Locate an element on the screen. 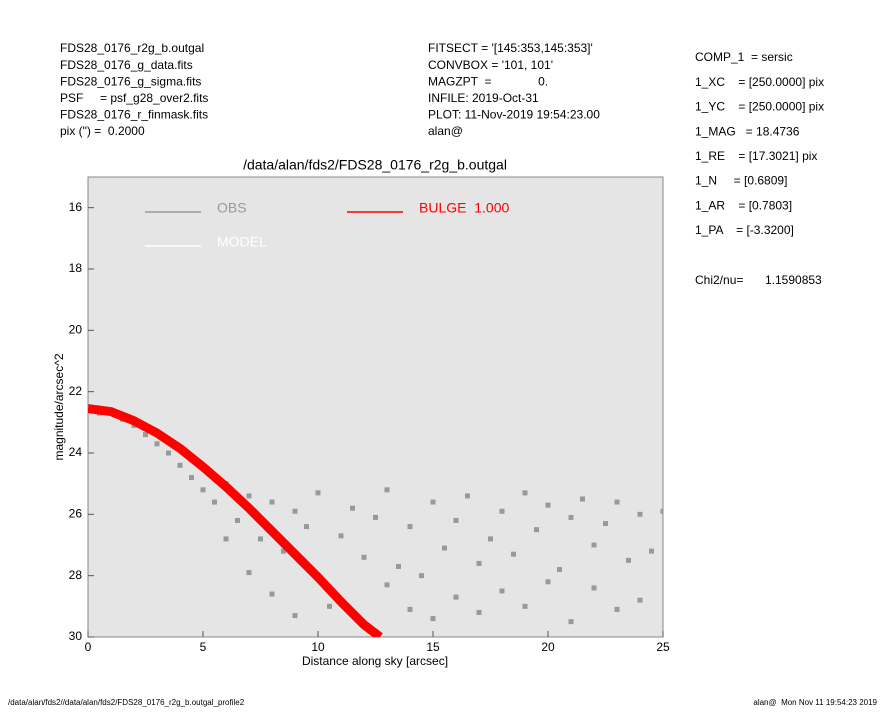 The height and width of the screenshot is (713, 885). header-left-line: FDS28_0176_r2g_b.outgal is located at coordinates (132, 48).